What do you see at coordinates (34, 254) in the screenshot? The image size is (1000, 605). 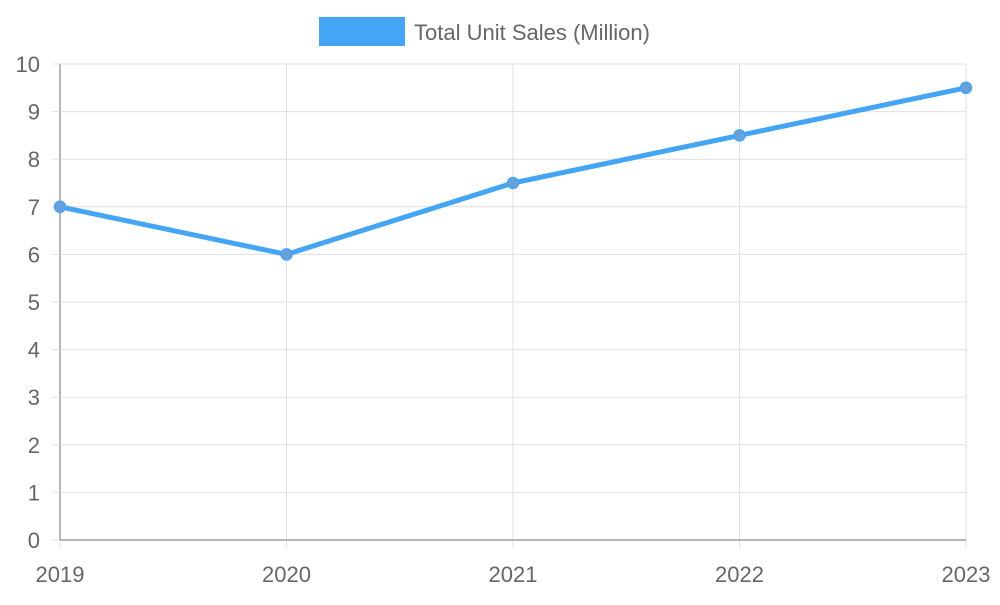 I see `y-tick-label: 6` at bounding box center [34, 254].